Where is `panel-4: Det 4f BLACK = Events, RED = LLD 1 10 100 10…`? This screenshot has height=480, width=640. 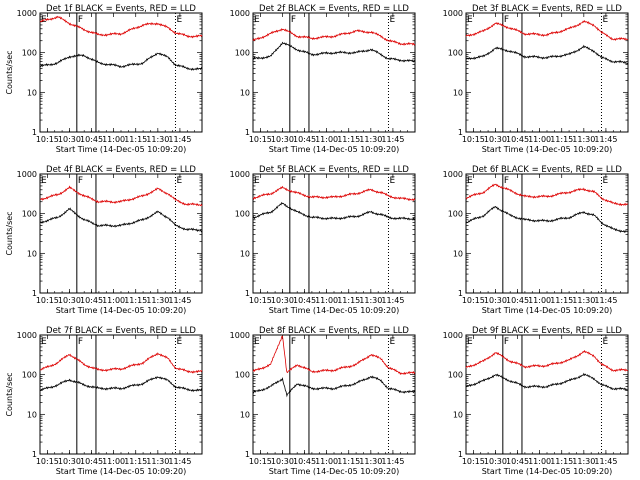
panel-4: Det 4f BLACK = Events, RED = LLD 1 10 100 10… is located at coordinates (104, 240).